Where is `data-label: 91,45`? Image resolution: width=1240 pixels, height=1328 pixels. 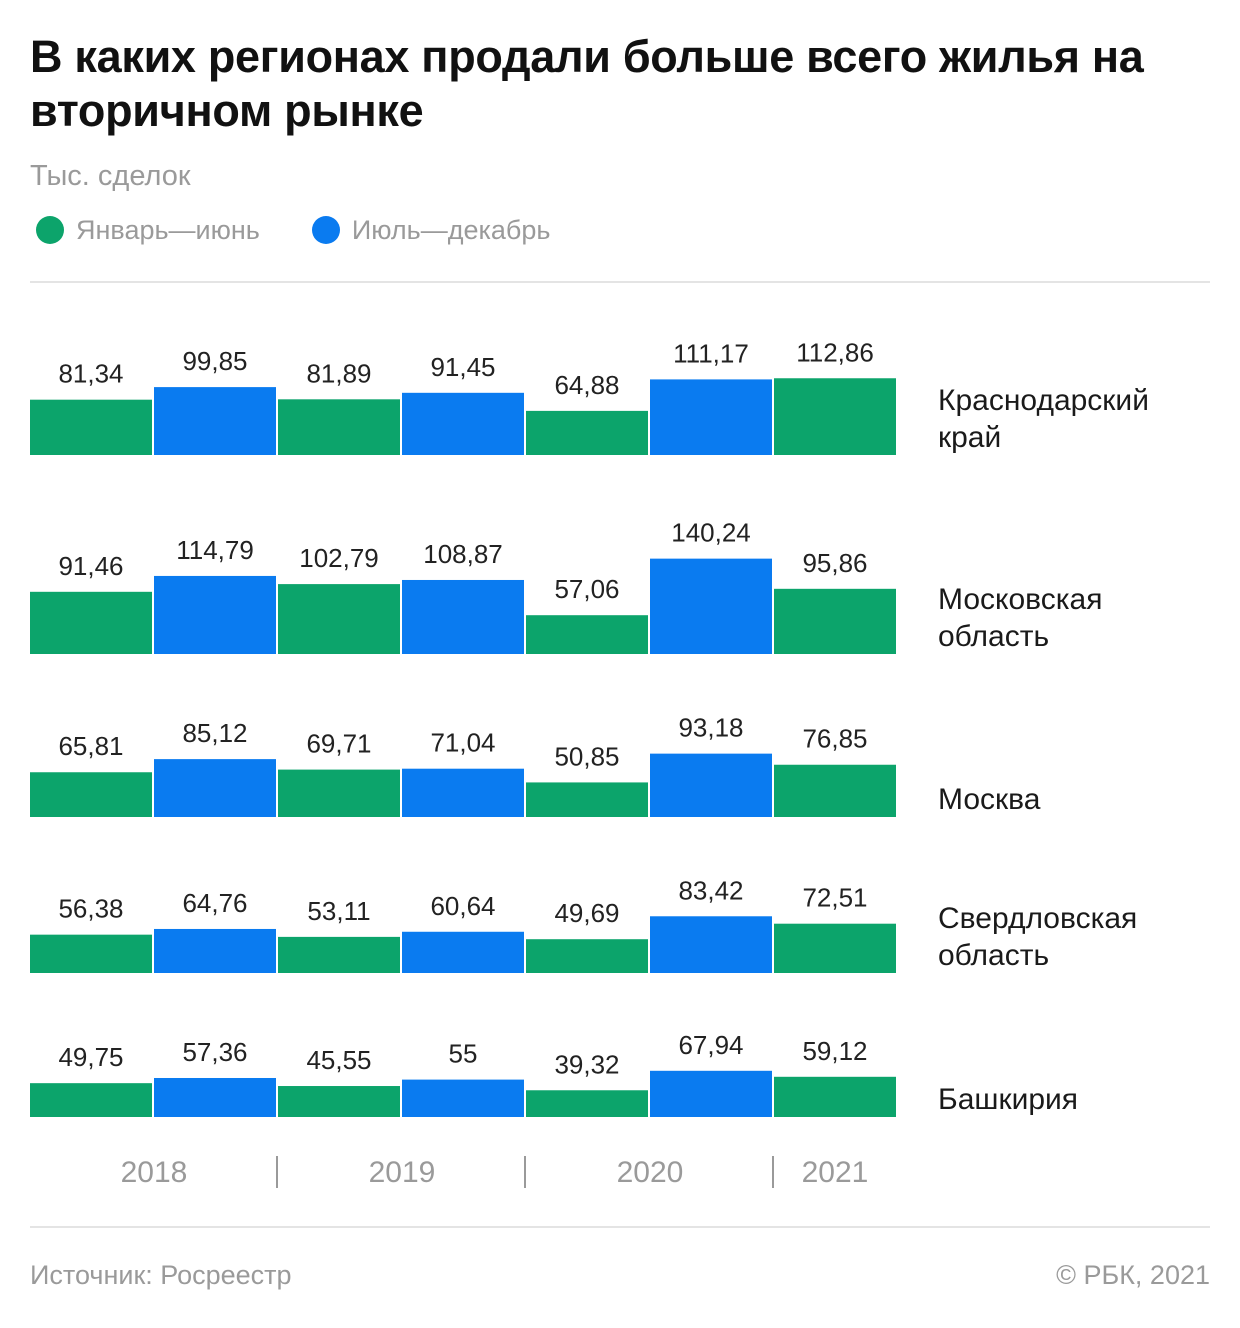 data-label: 91,45 is located at coordinates (462, 367).